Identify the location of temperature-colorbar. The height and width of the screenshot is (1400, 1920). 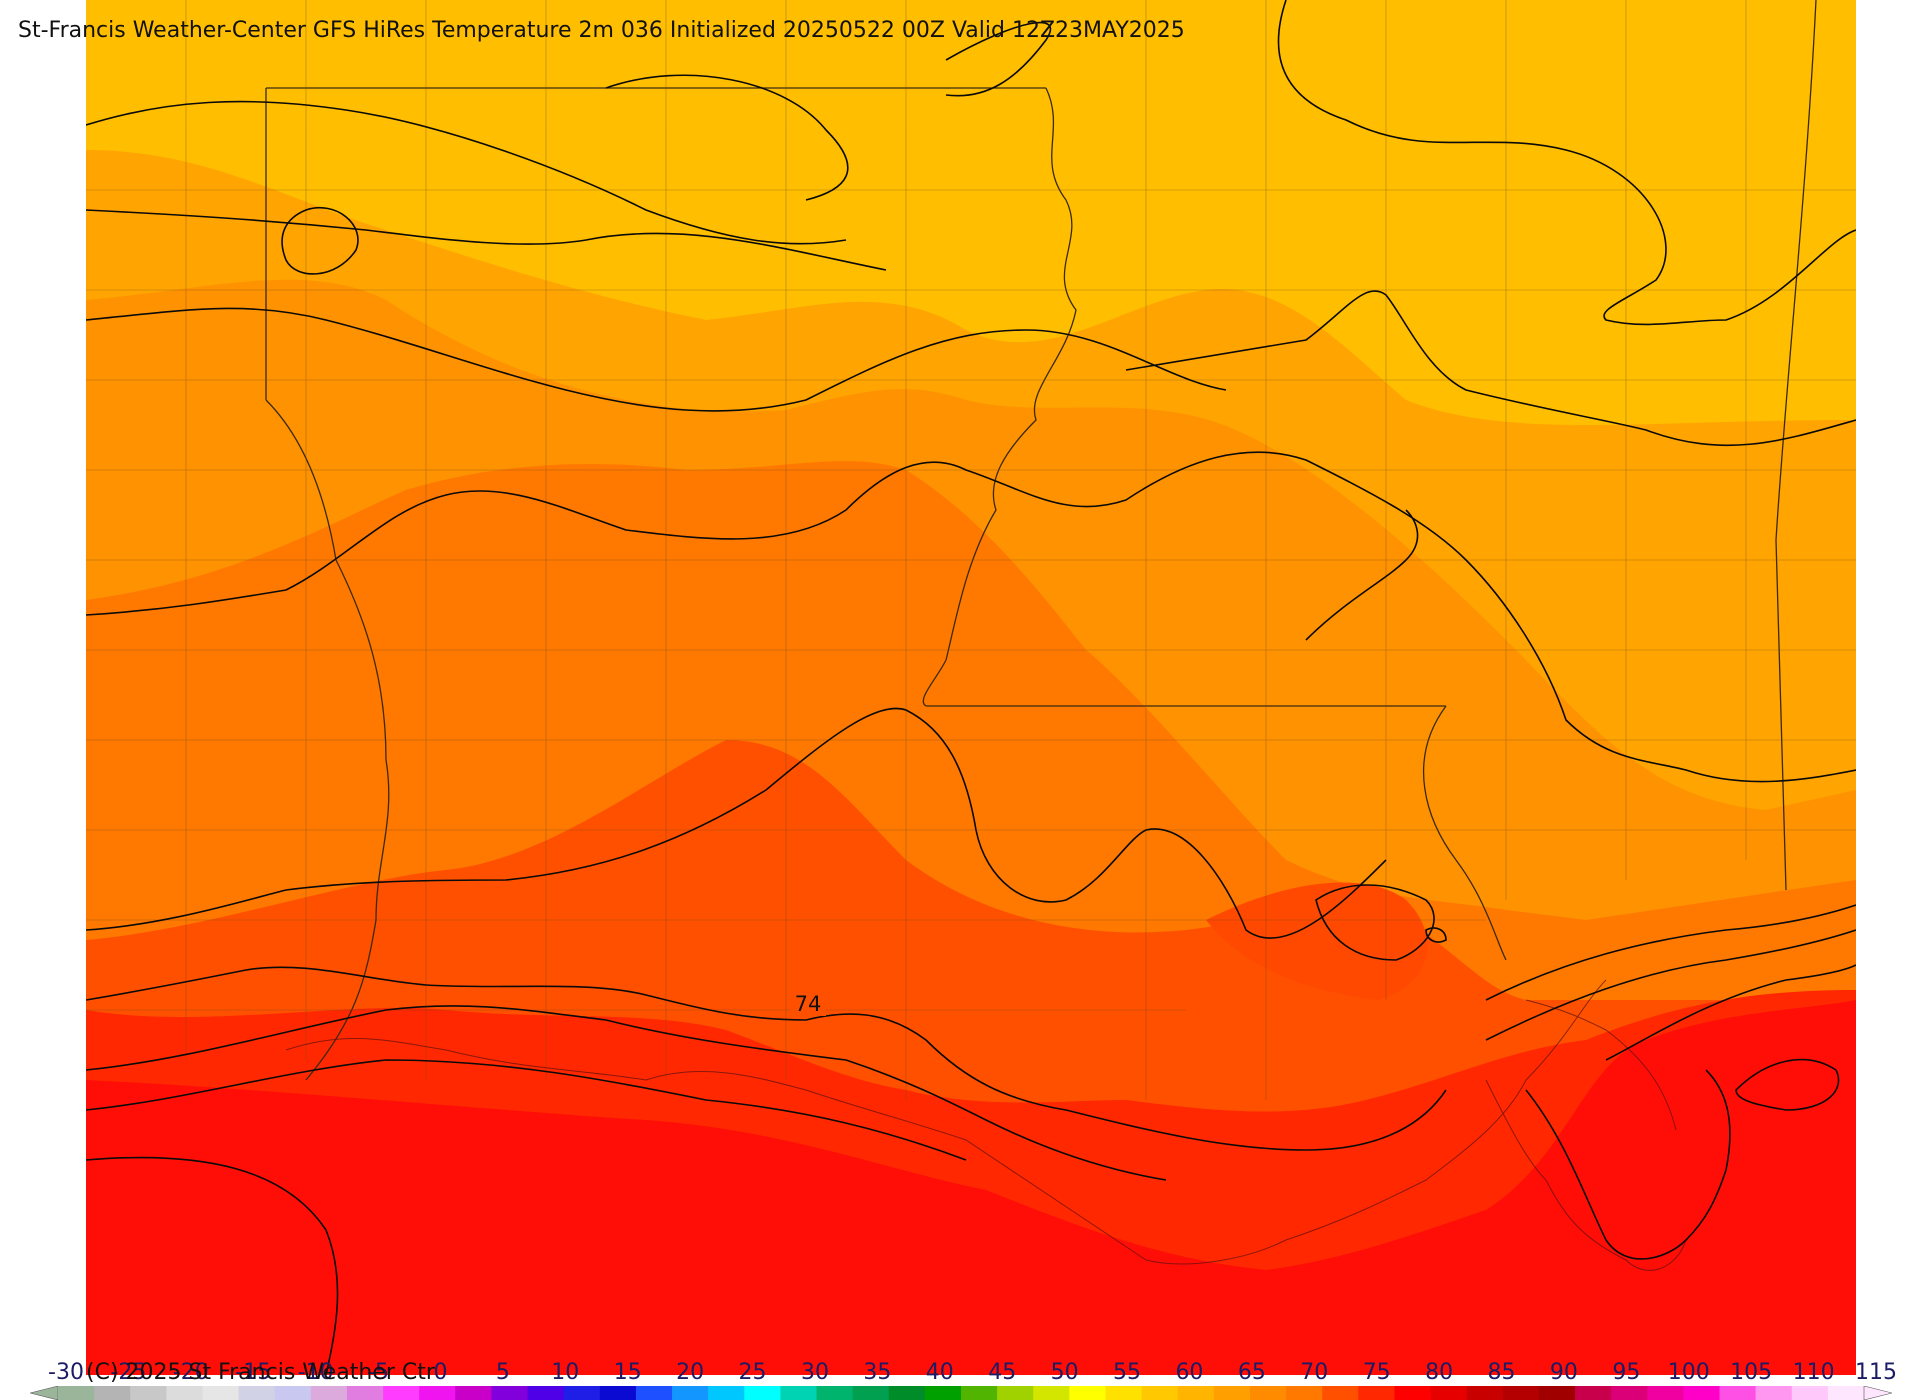
(961, 1393).